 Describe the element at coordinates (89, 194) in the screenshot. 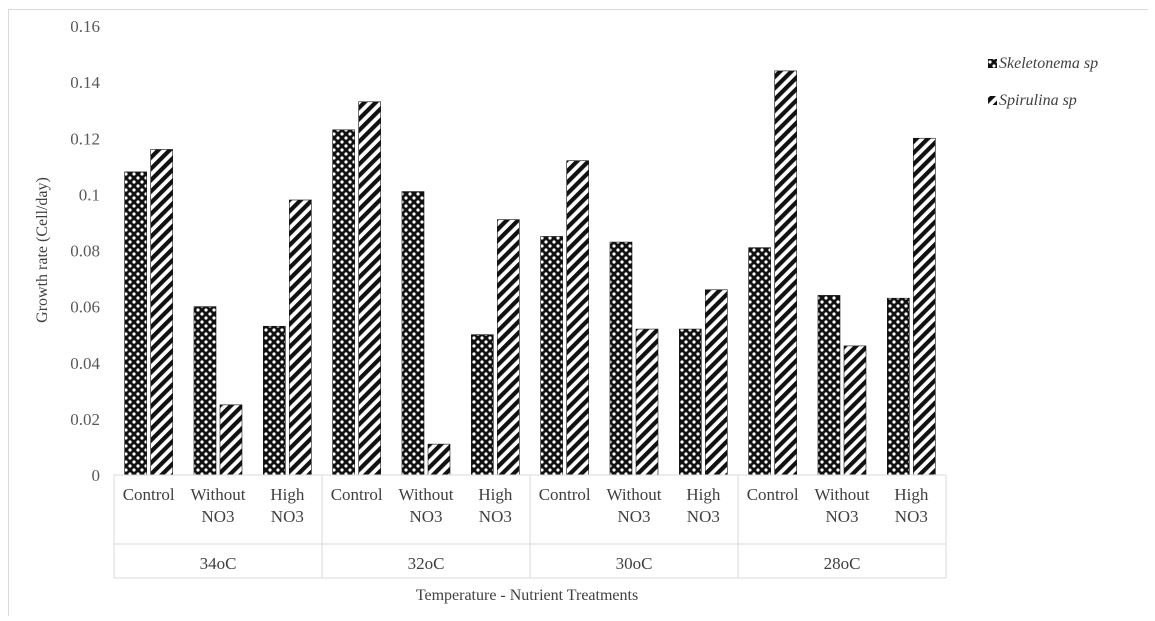

I see `y-tick-label: 0.1` at that location.